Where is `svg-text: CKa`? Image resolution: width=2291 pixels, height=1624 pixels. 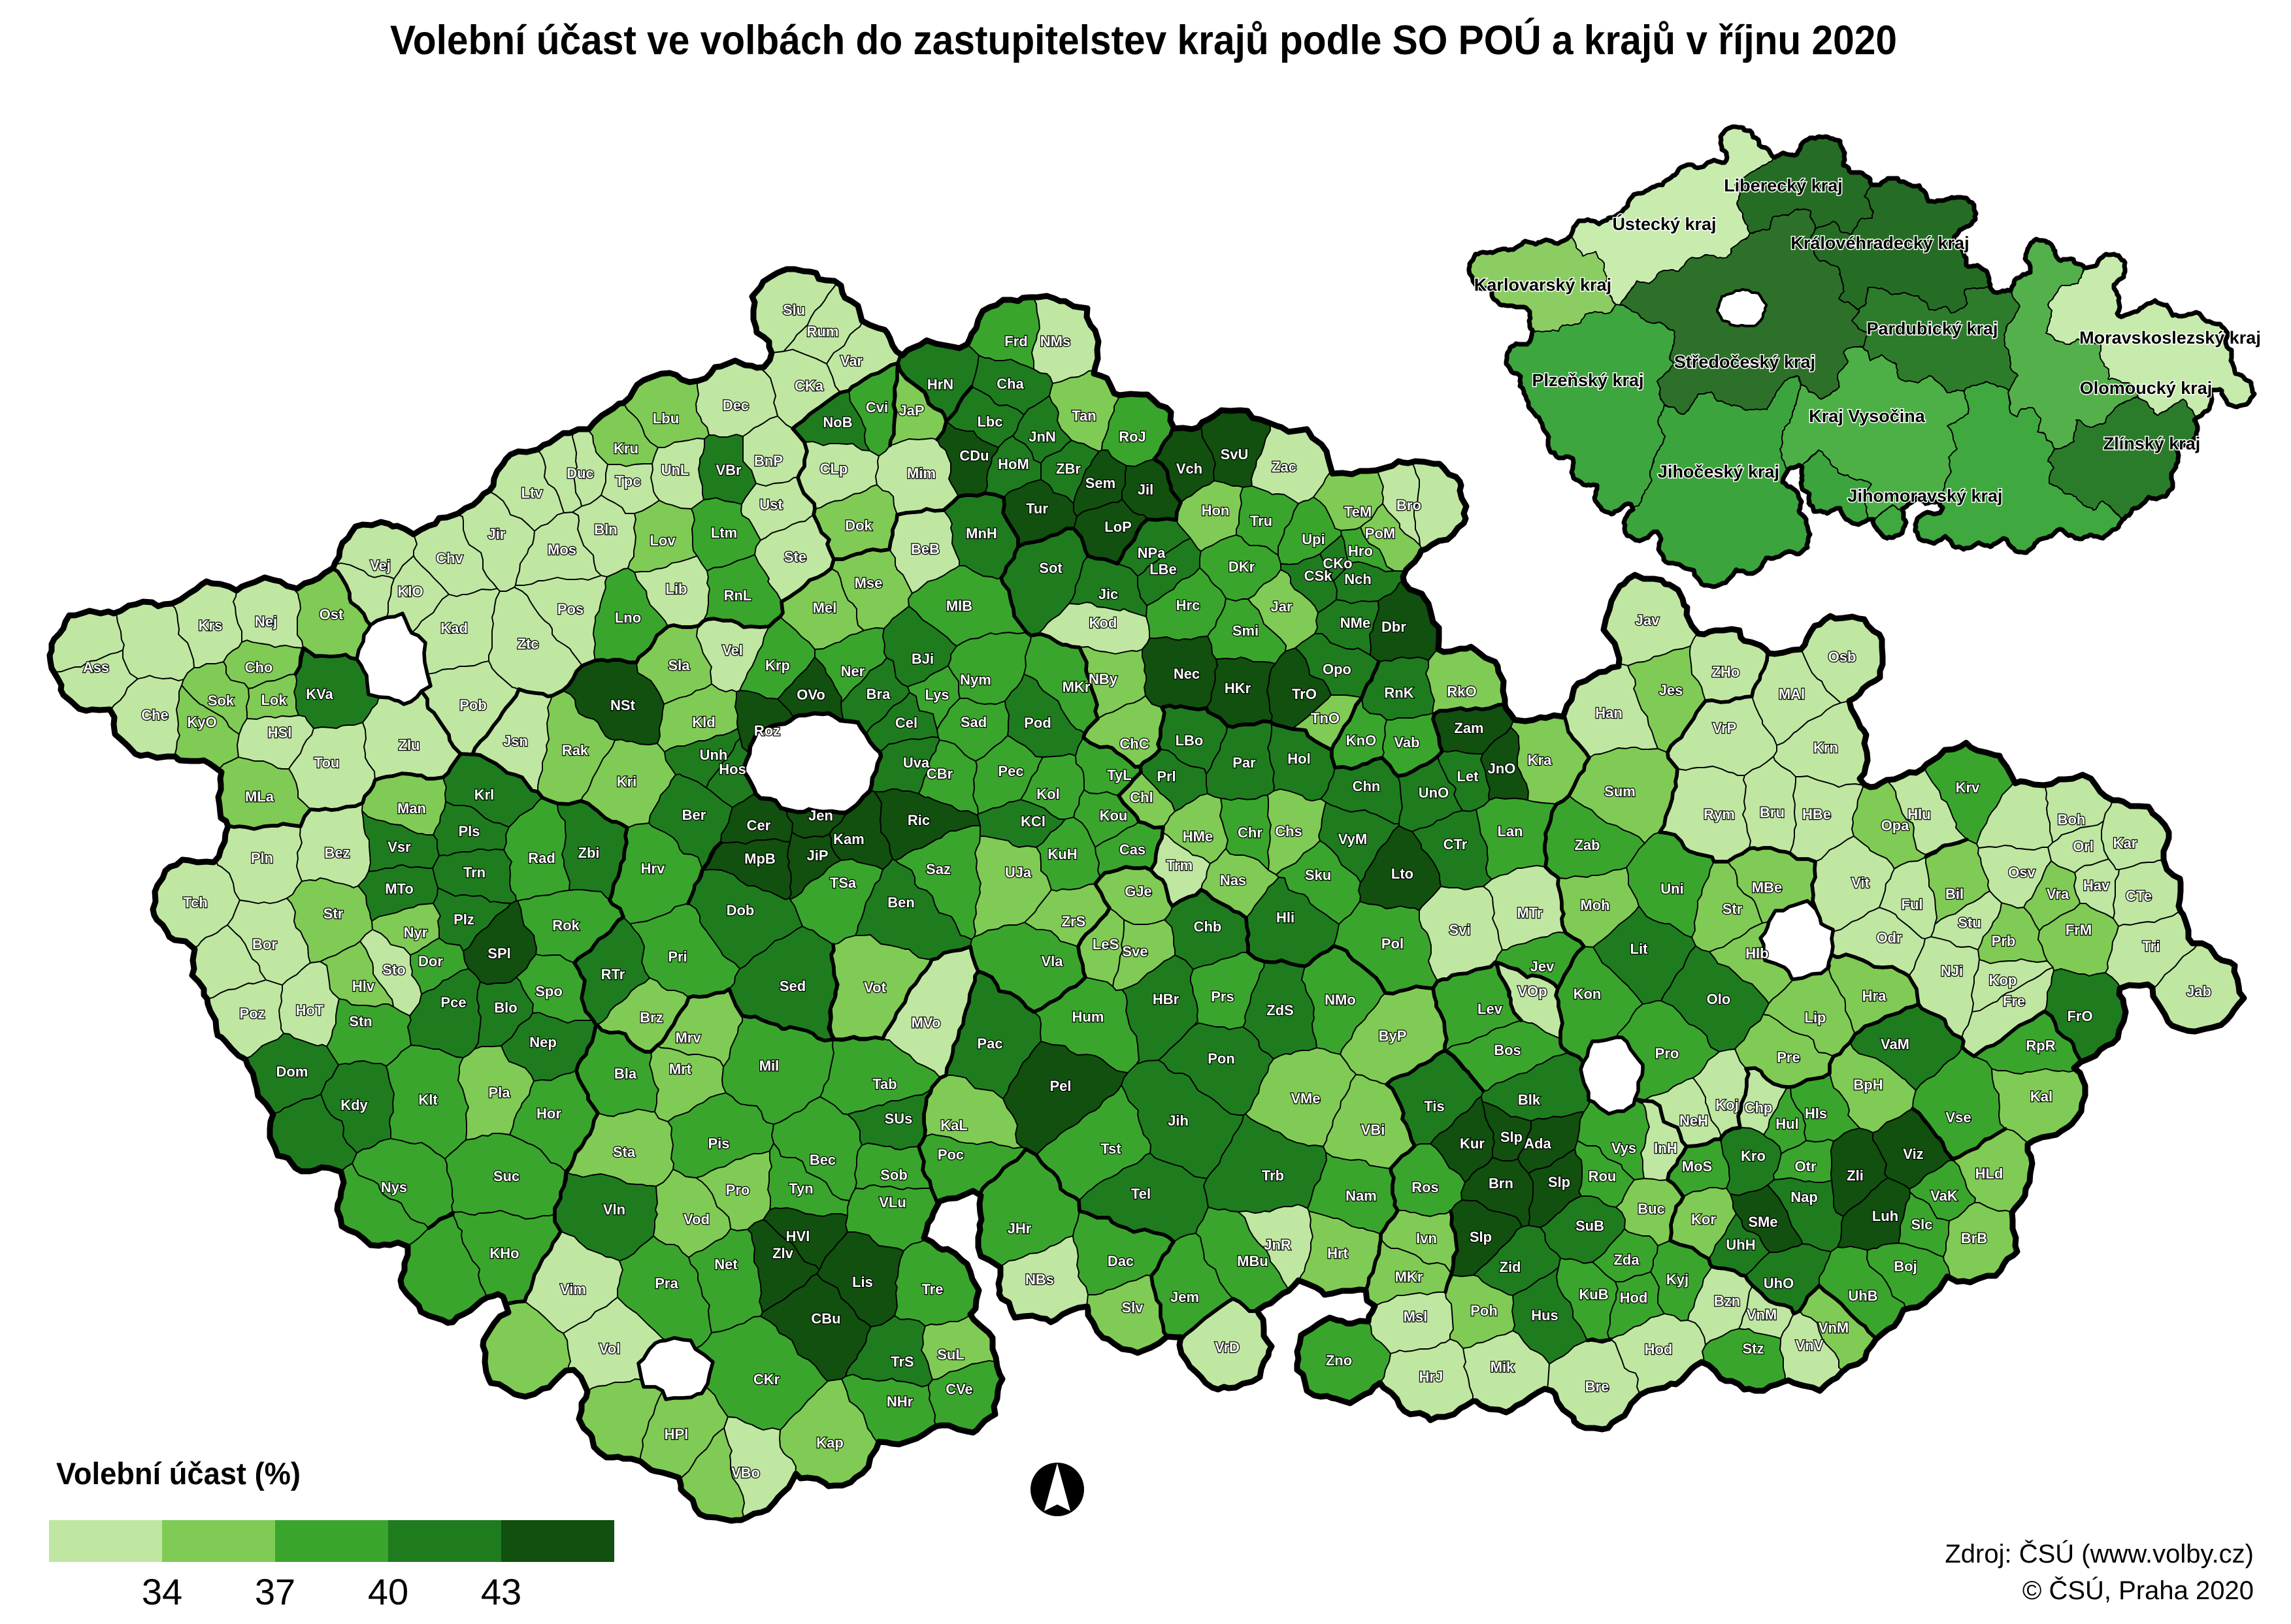
svg-text: CKa is located at coordinates (809, 386).